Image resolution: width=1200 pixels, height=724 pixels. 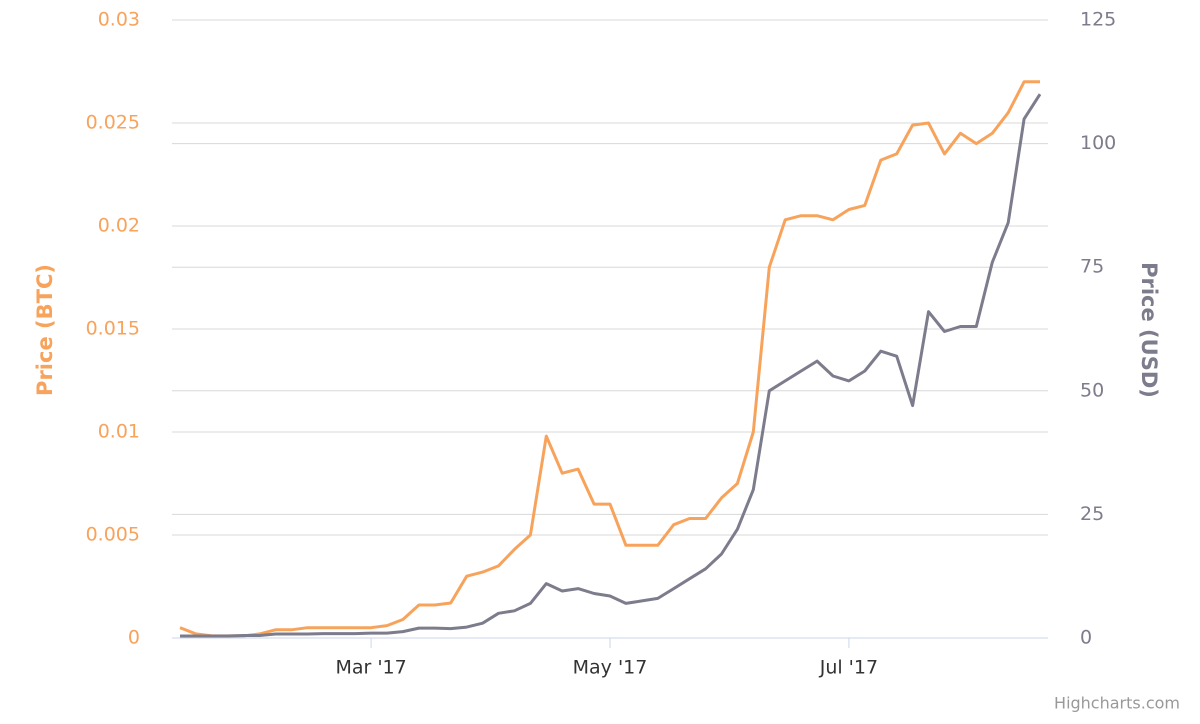 What do you see at coordinates (113, 535) in the screenshot?
I see `y-tick-label: 0.005` at bounding box center [113, 535].